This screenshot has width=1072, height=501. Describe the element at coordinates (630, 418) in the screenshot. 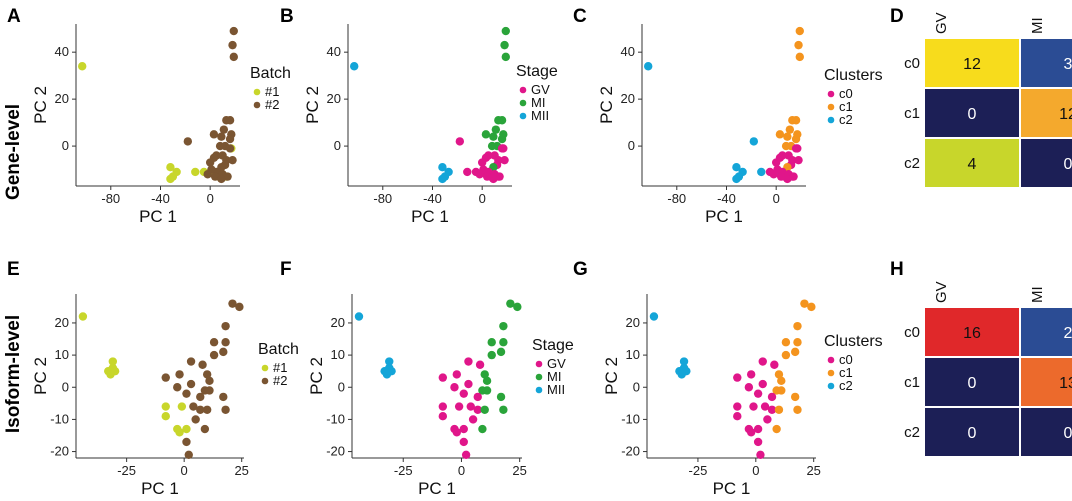

I see `y-tick-label: -10` at that location.